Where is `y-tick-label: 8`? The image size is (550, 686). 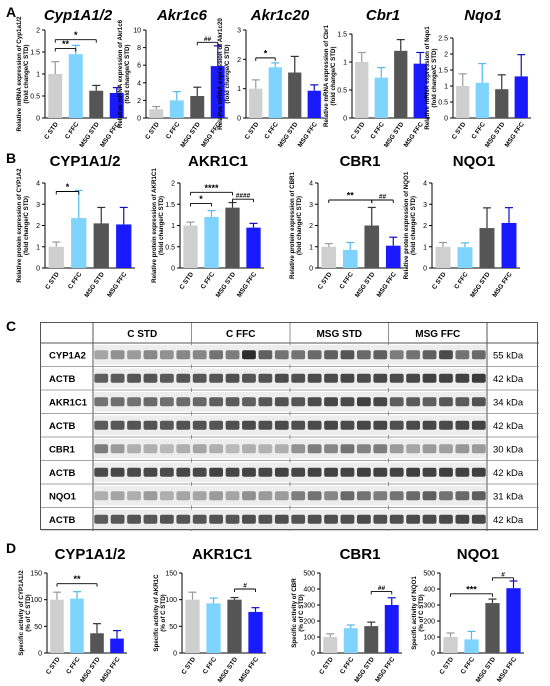 y-tick-label: 8 is located at coordinates (139, 48).